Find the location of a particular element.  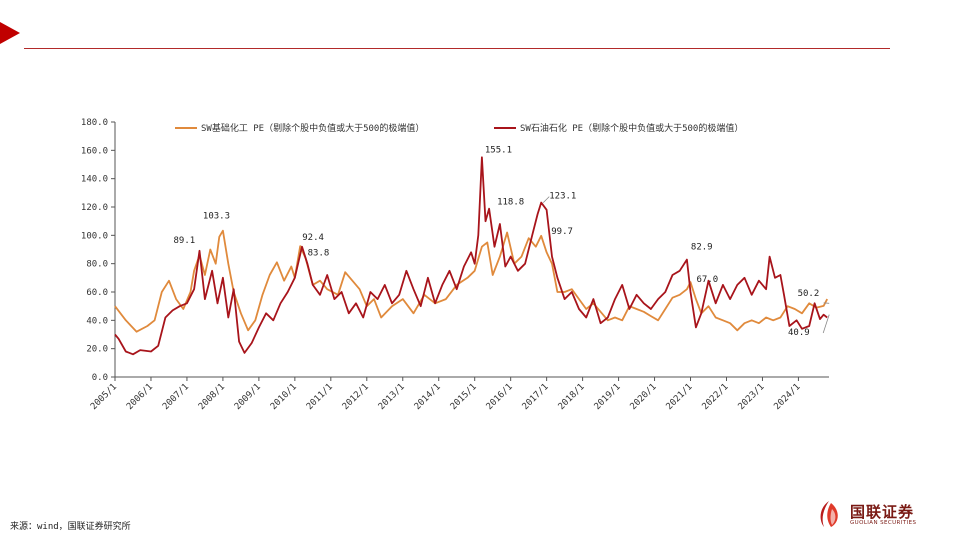

y-tick-label: 160.0 is located at coordinates (94, 151).